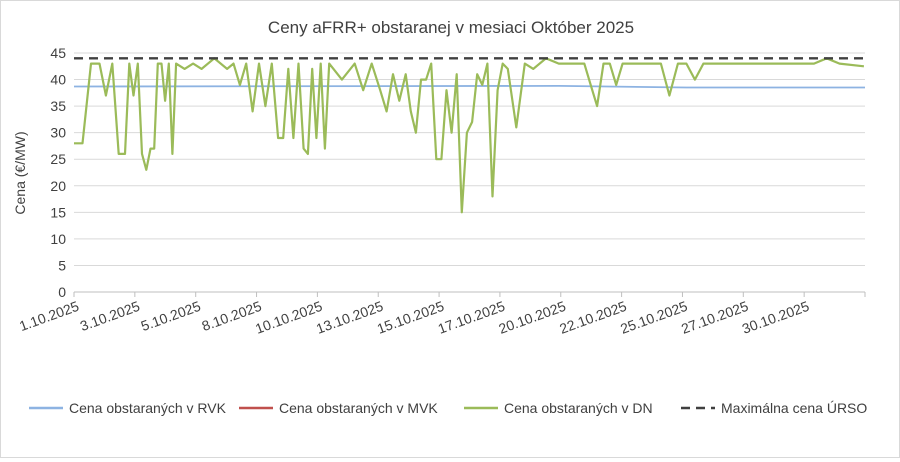 The height and width of the screenshot is (462, 900). I want to click on legend-label-3: Maximálna cena ÚRSO, so click(794, 408).